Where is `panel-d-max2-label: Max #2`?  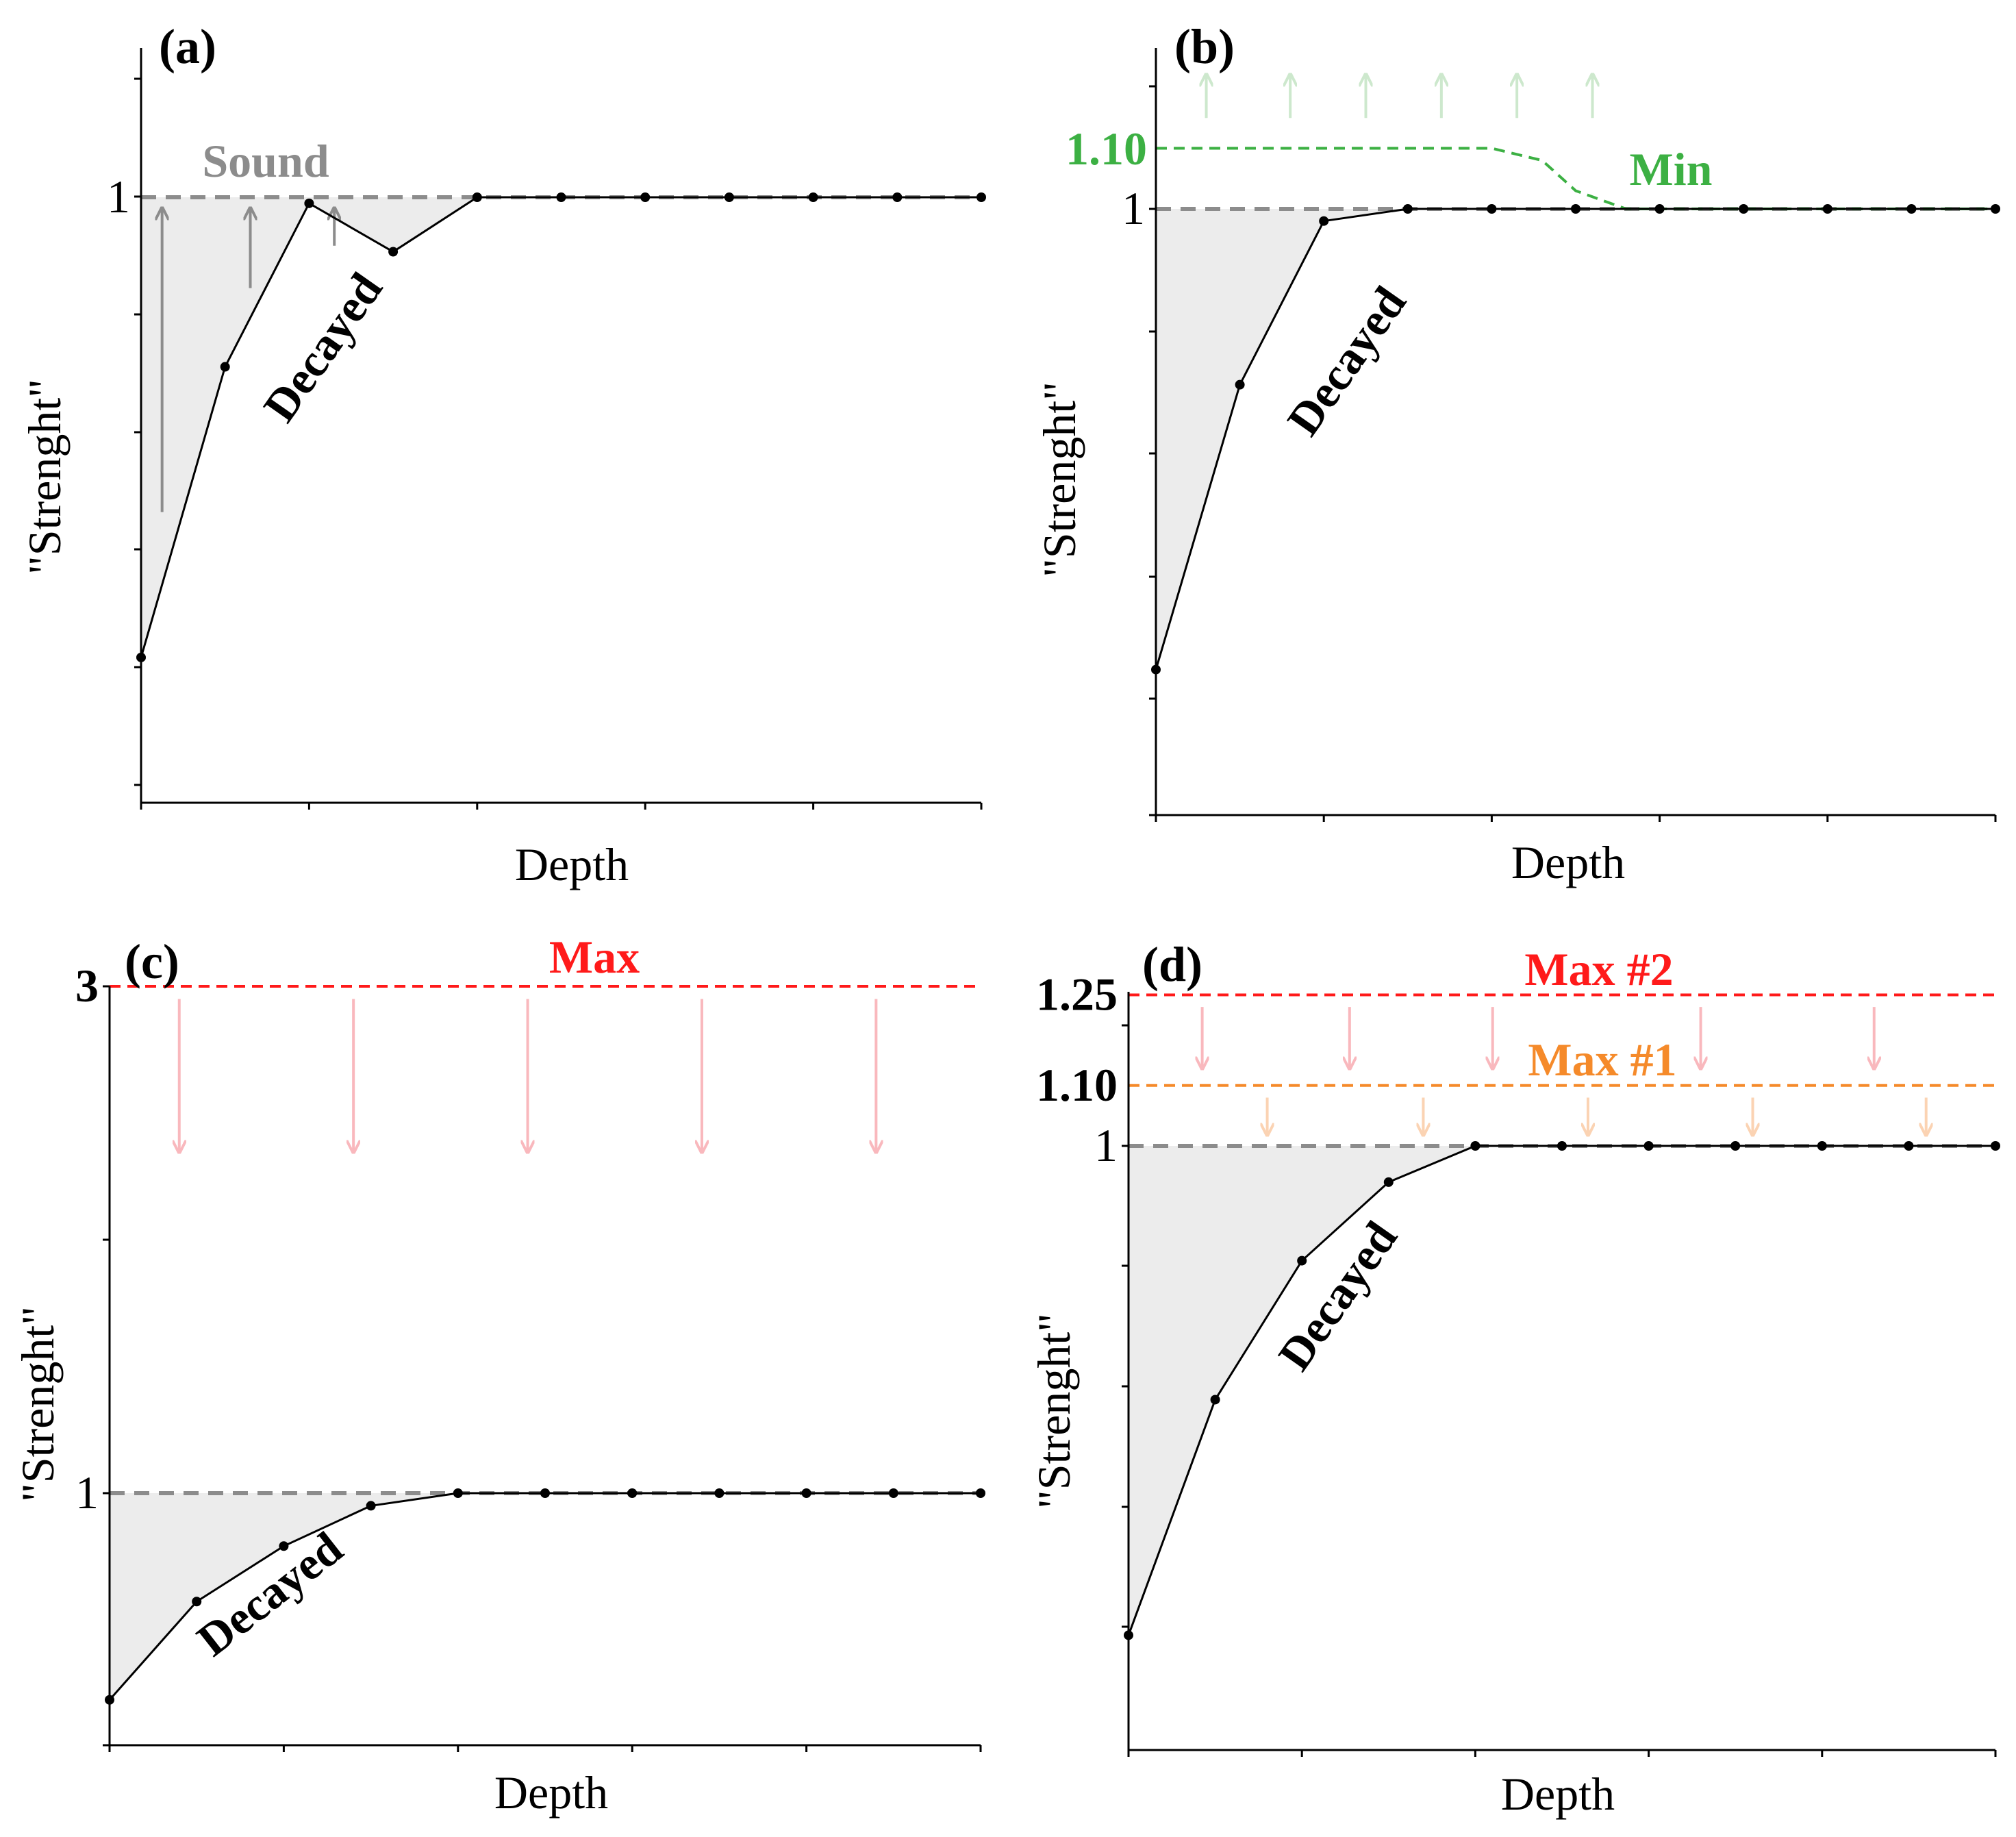
panel-d-max2-label: Max #2 is located at coordinates (1598, 969).